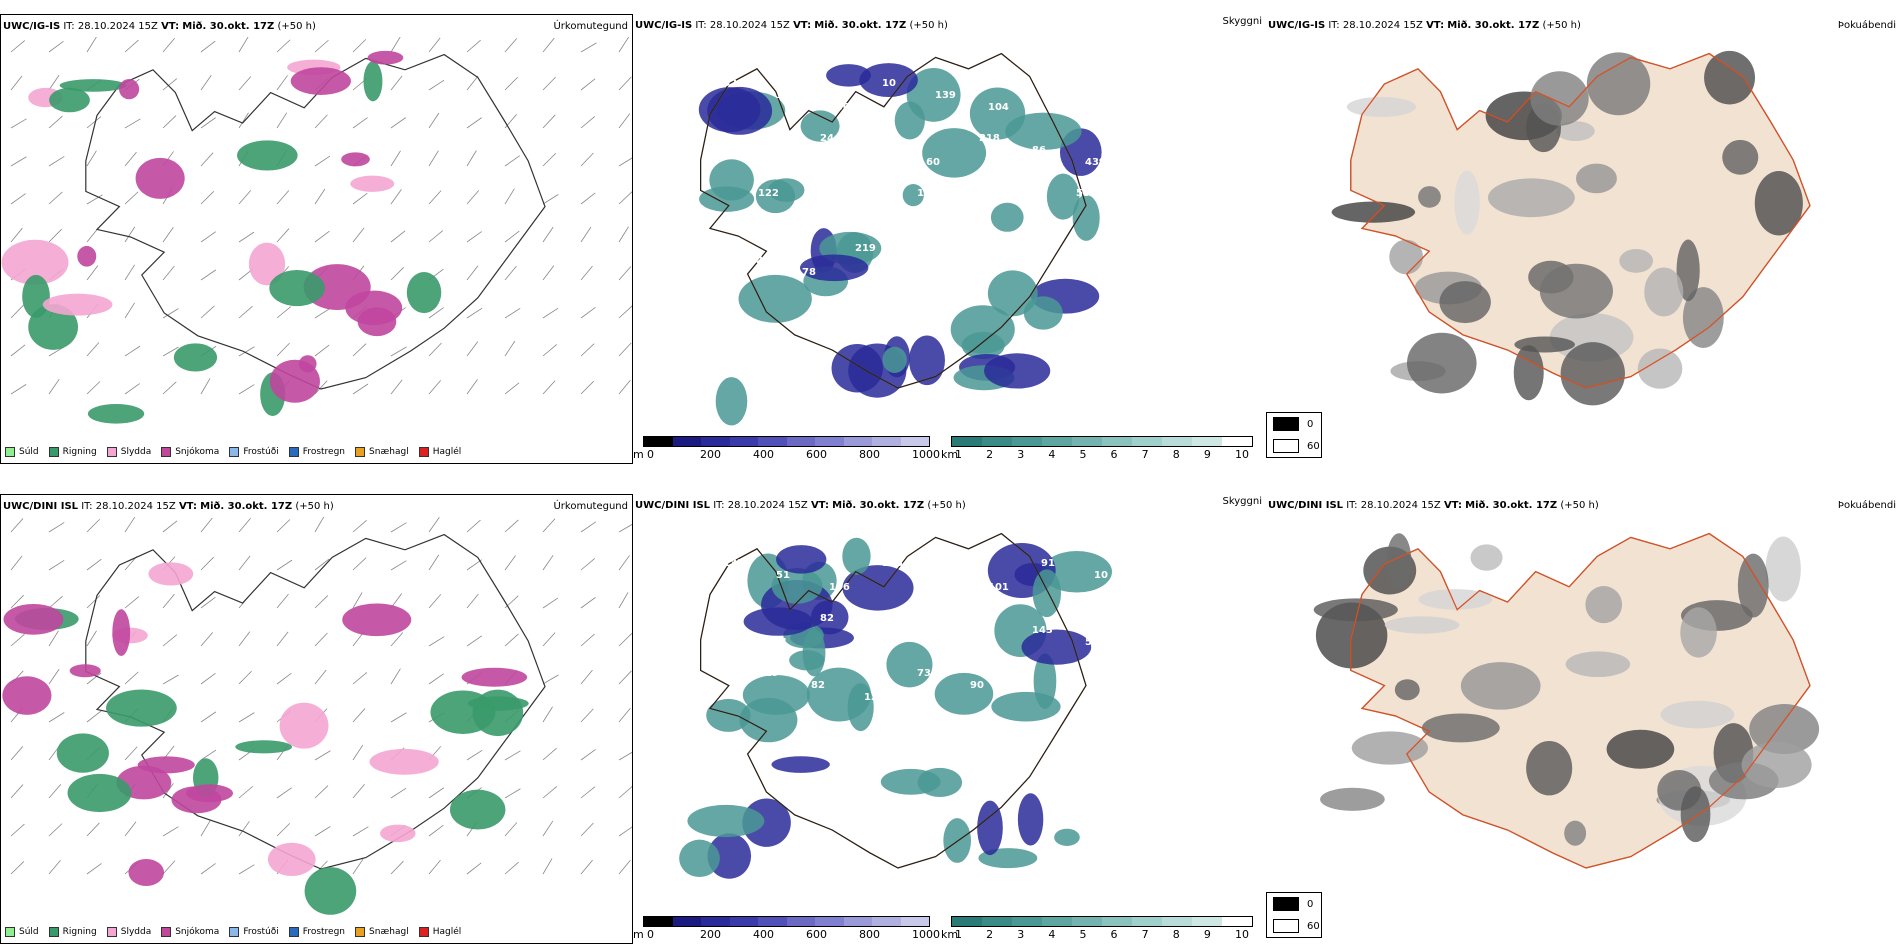 The width and height of the screenshot is (1900, 950). Describe the element at coordinates (874, 217) in the screenshot. I see `visibility-value-label: 174` at that location.